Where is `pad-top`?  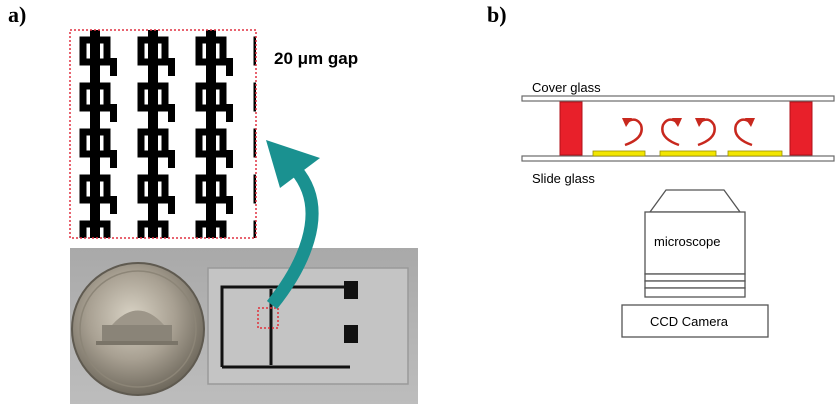 pad-top is located at coordinates (351, 290).